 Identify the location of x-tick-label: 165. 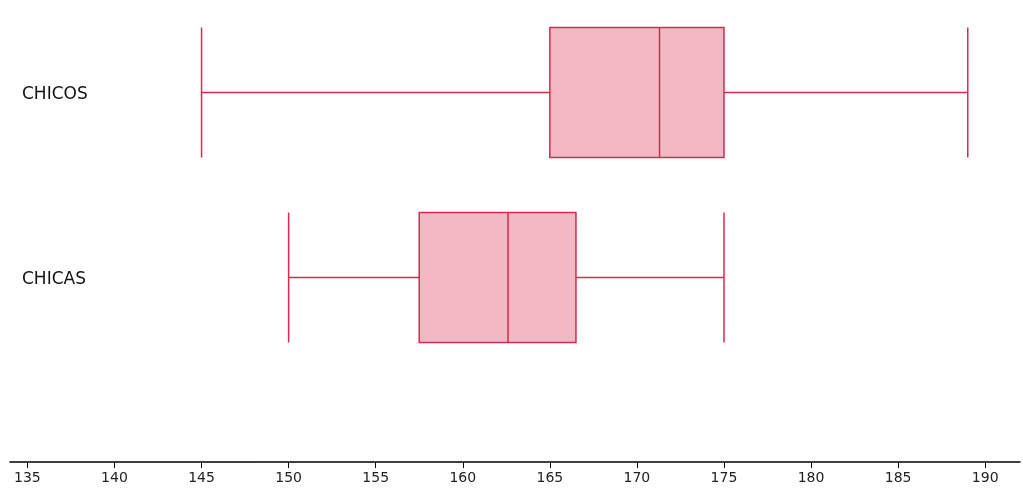
(550, 477).